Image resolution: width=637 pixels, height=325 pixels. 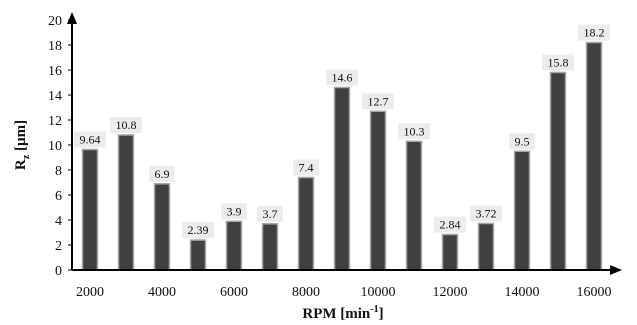 I want to click on y-tick-label: 18, so click(x=55, y=46).